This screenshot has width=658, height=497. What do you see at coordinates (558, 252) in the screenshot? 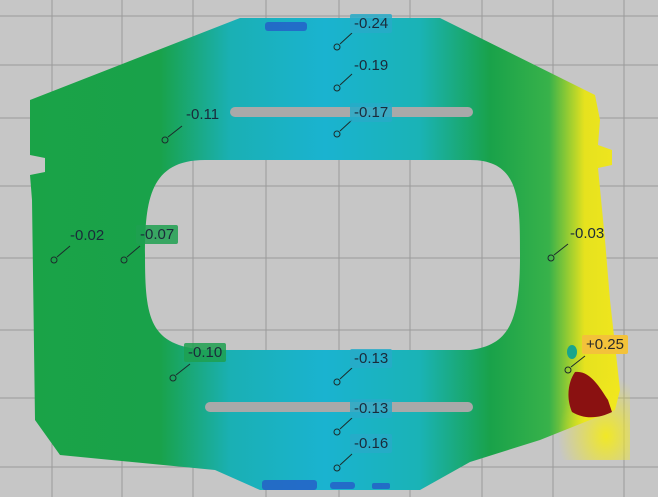
I see `marker-m7` at bounding box center [558, 252].